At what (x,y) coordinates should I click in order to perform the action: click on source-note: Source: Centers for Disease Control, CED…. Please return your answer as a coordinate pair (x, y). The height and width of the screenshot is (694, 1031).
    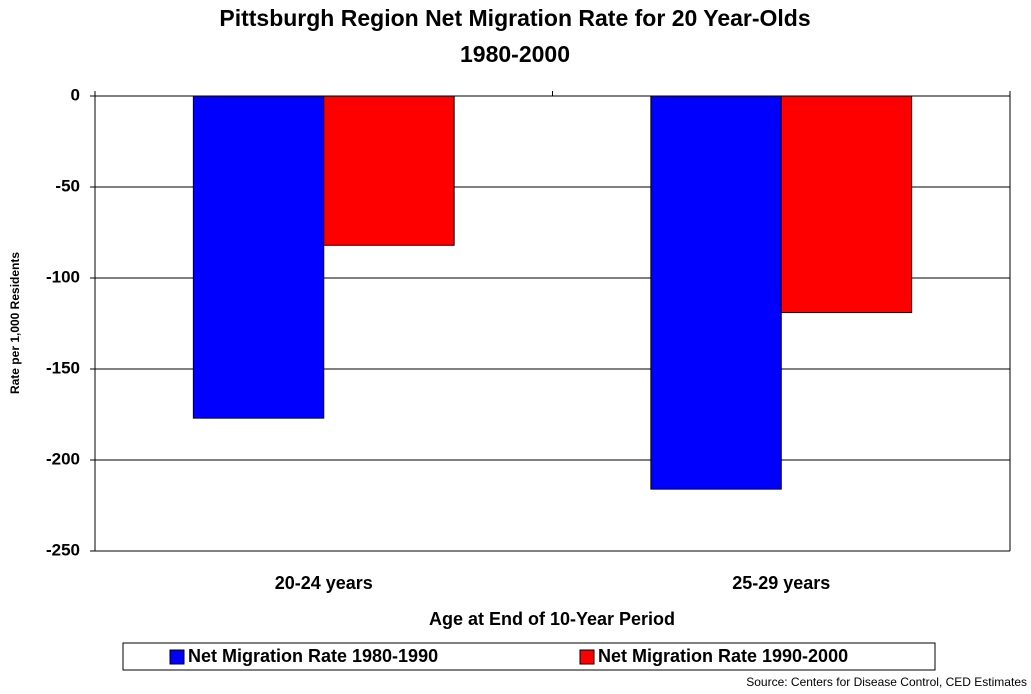
    Looking at the image, I should click on (886, 682).